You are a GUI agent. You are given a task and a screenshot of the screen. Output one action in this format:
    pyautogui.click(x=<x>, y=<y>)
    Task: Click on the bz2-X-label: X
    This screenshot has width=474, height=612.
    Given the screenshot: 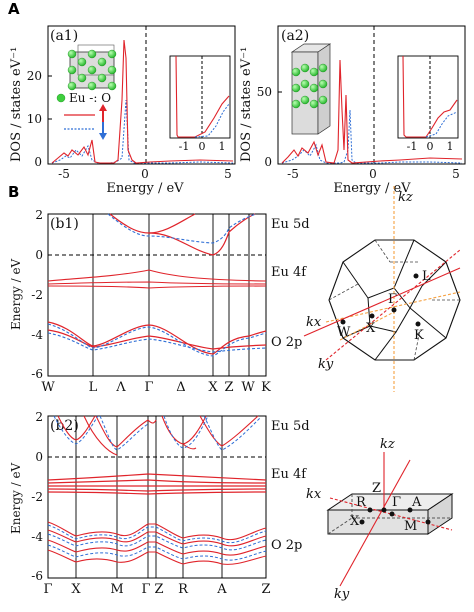 What is the action you would take?
    pyautogui.click(x=355, y=521)
    